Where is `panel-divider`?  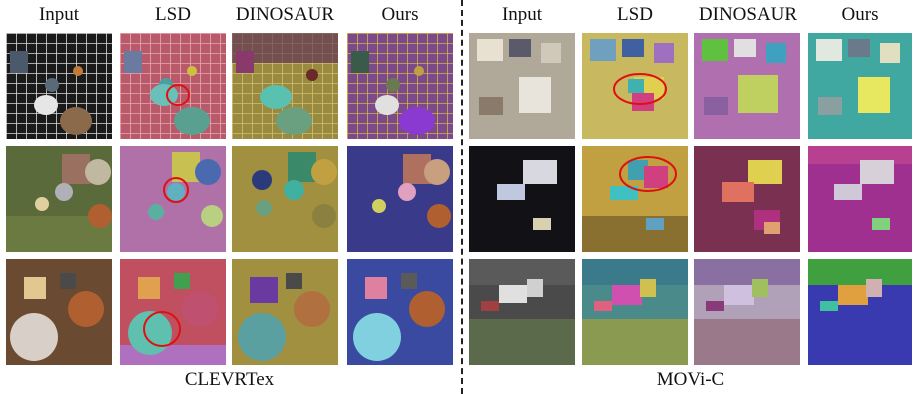 panel-divider is located at coordinates (462, 197).